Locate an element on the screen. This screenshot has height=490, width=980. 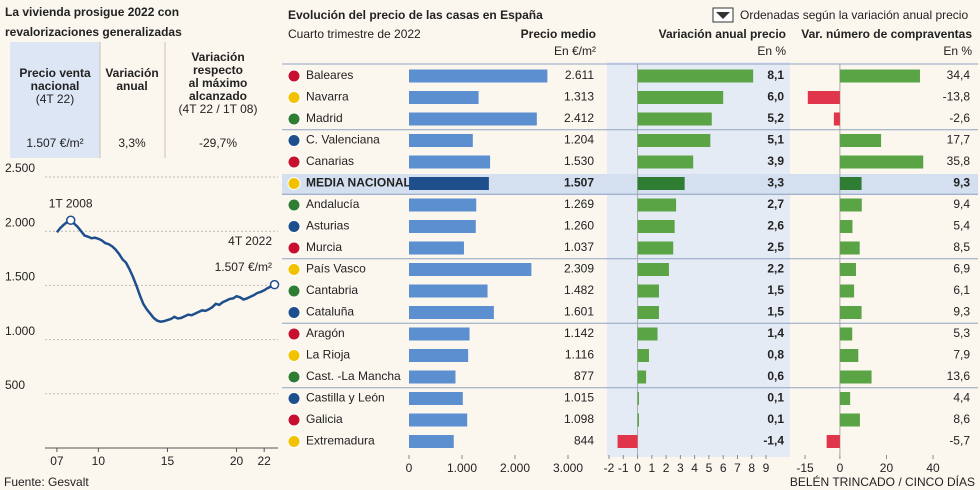
value-label: 1.530 is located at coordinates (579, 161).